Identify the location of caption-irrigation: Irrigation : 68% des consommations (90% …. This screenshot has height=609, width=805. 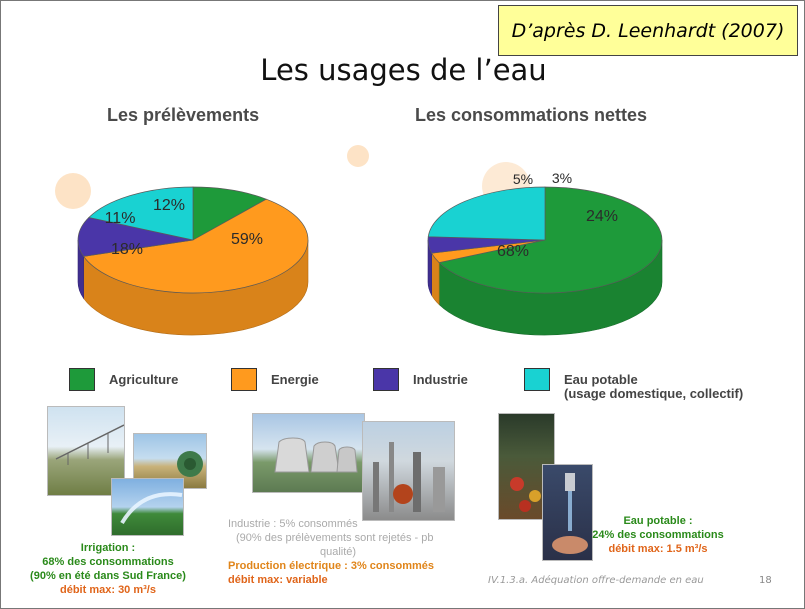
(108, 569).